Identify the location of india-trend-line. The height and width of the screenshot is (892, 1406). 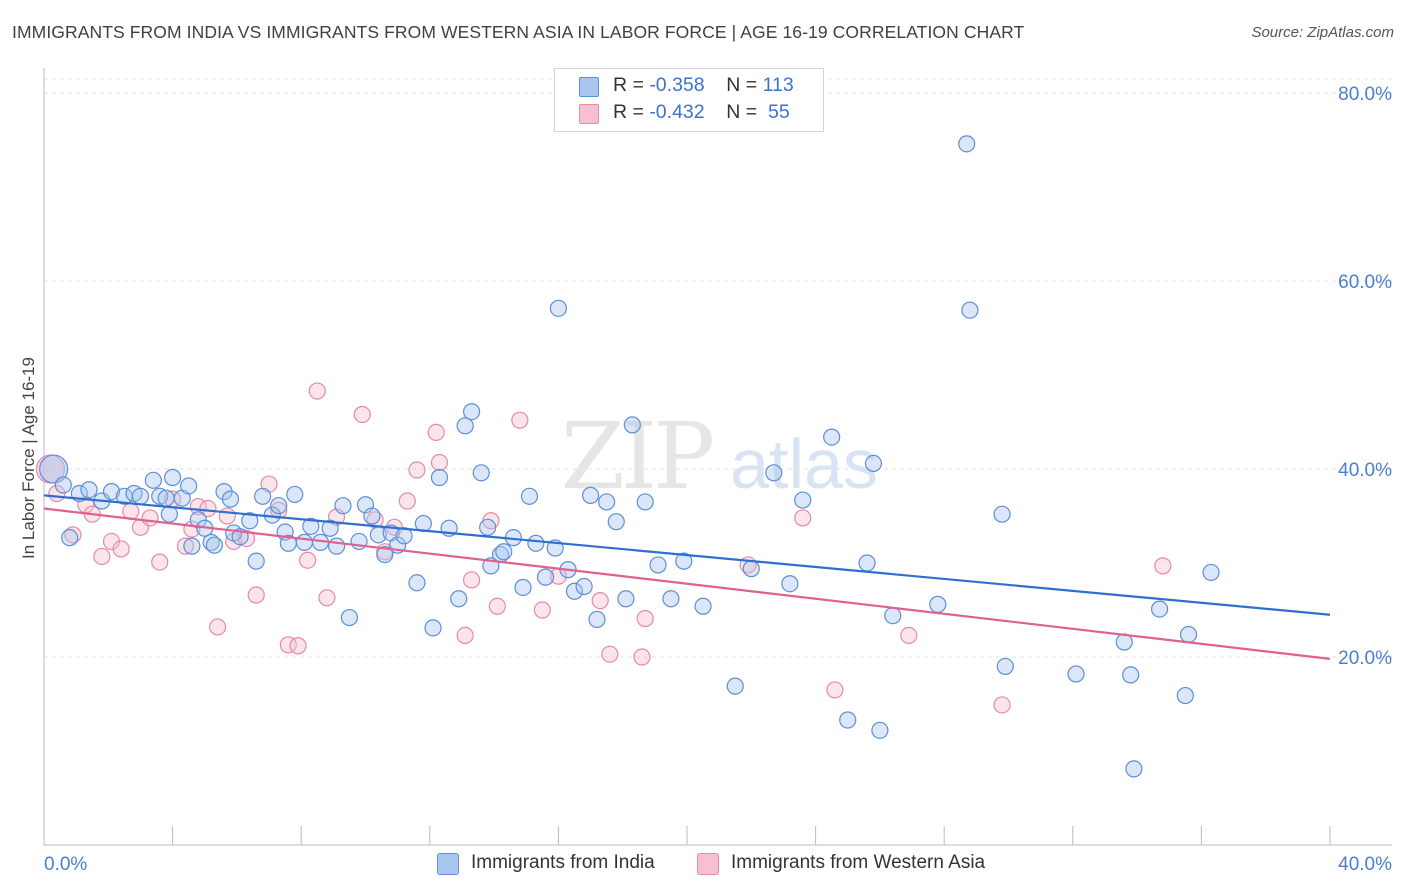
(687, 555).